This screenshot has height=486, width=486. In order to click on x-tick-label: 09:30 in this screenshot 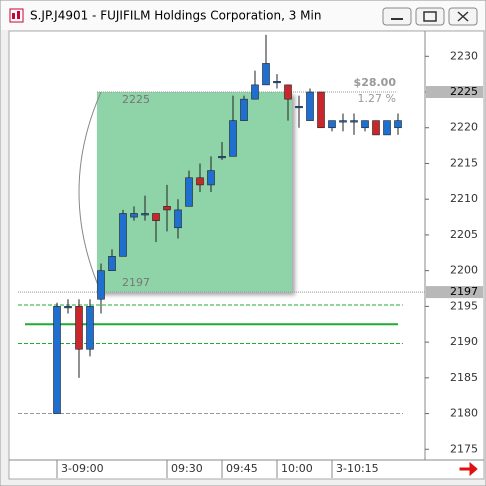, I will do `click(187, 468)`.